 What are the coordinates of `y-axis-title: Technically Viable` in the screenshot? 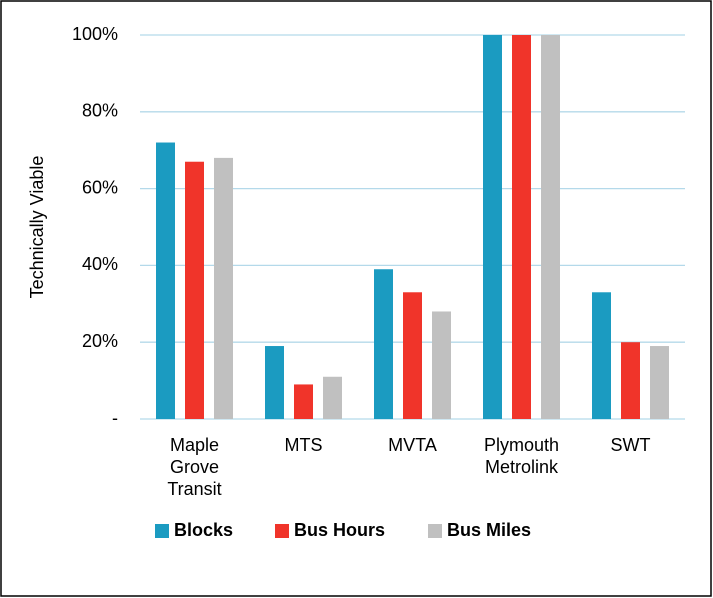 It's located at (37, 227).